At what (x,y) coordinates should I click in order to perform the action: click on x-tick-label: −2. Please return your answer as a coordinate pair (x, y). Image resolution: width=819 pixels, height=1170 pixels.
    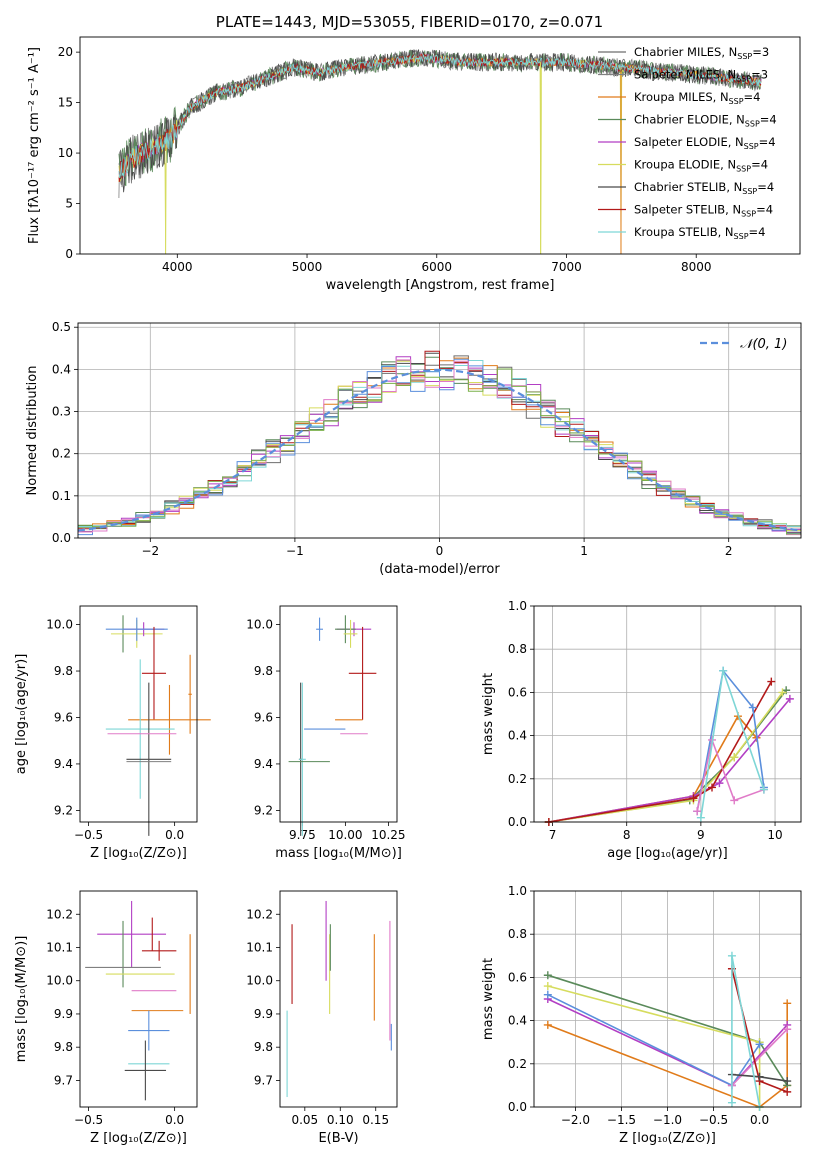
    Looking at the image, I should click on (150, 551).